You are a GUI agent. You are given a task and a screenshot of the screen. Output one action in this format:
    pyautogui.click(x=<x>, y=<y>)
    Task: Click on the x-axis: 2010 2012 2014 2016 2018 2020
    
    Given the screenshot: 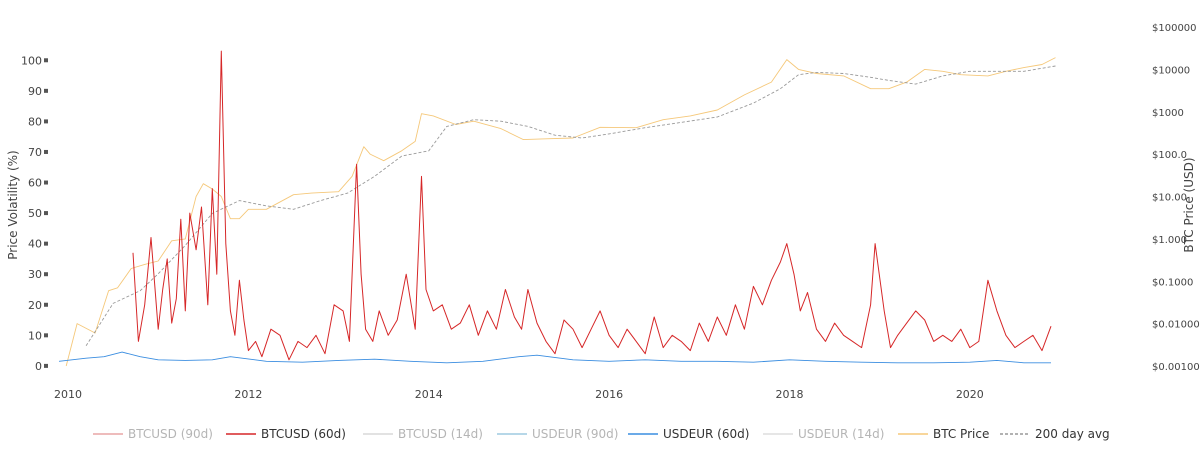 What is the action you would take?
    pyautogui.click(x=519, y=394)
    